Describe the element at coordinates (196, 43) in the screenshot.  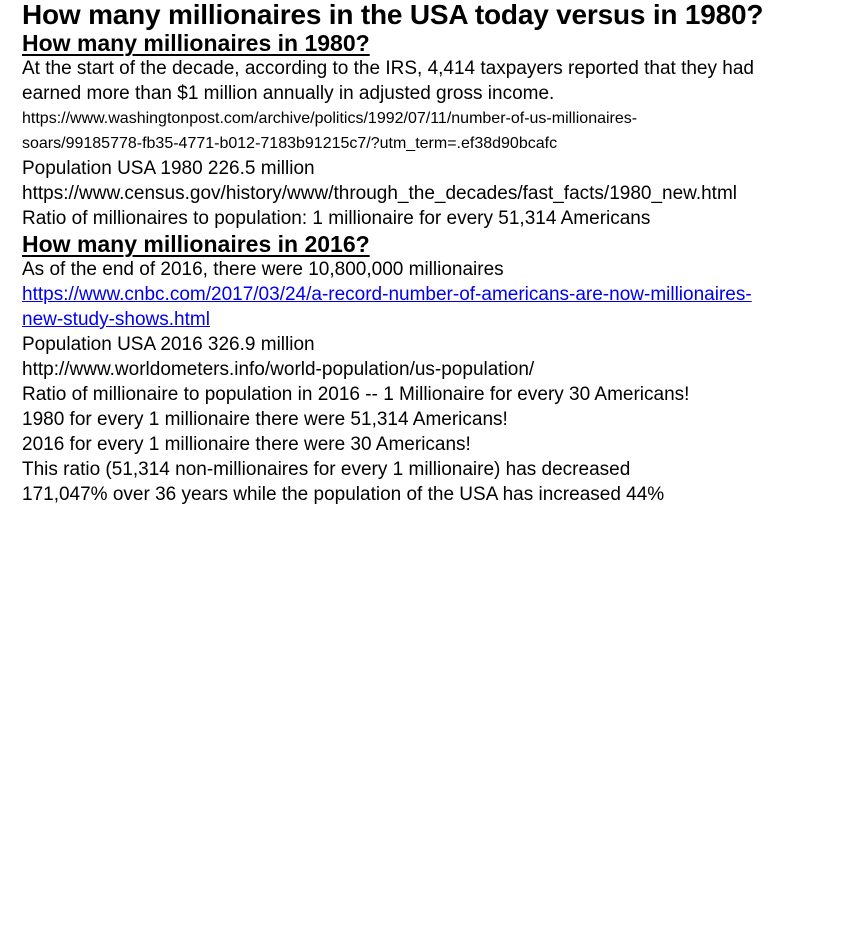
I see `section-1980-heading: How many millionaires in 1980?` at that location.